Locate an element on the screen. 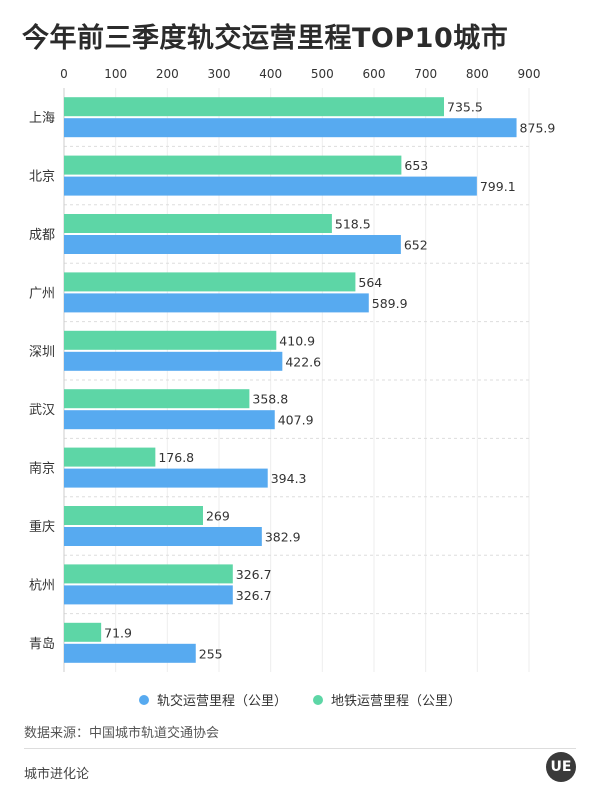 The height and width of the screenshot is (800, 600). footer-divider is located at coordinates (300, 748).